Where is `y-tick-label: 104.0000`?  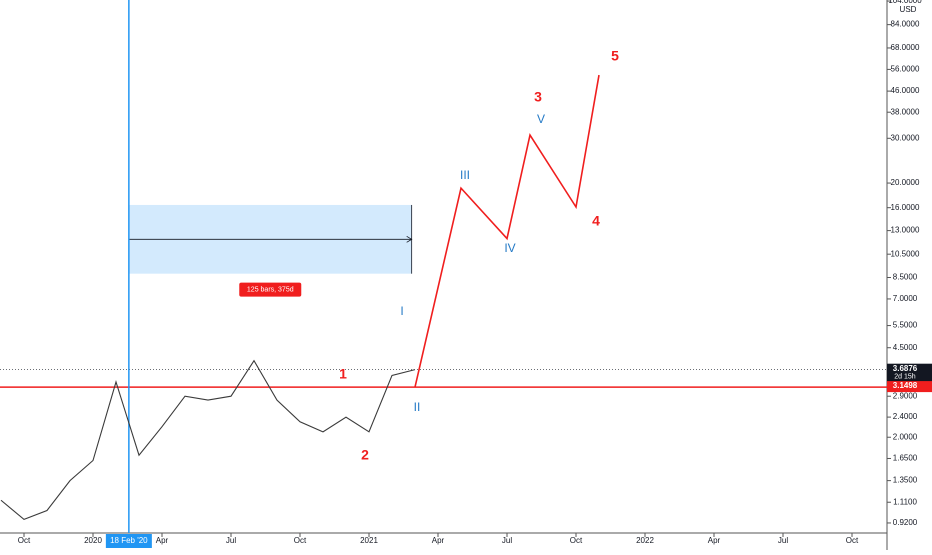 y-tick-label: 104.0000 is located at coordinates (905, 2).